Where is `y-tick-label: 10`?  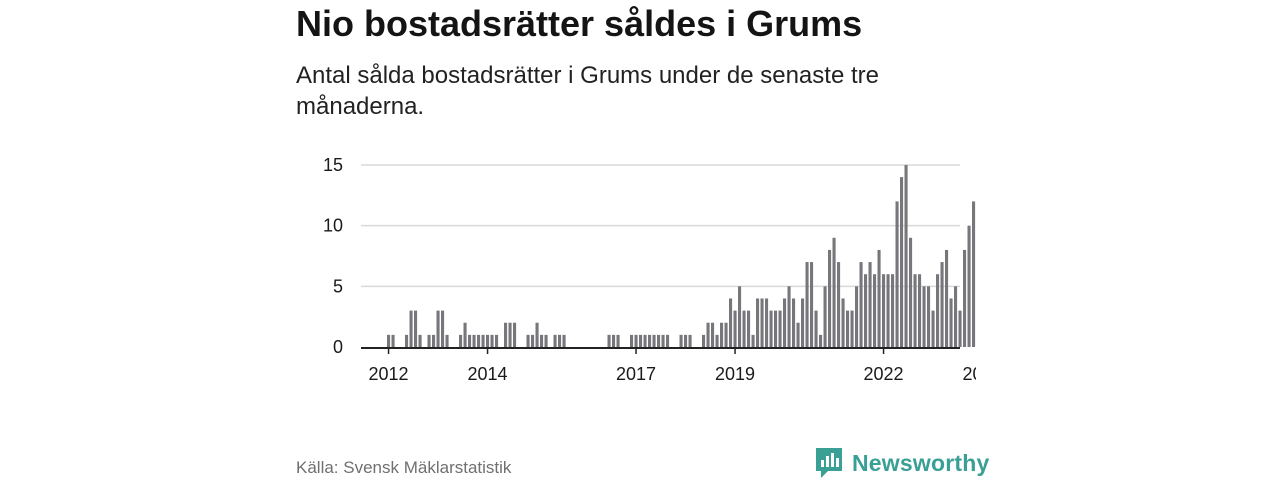
y-tick-label: 10 is located at coordinates (333, 226).